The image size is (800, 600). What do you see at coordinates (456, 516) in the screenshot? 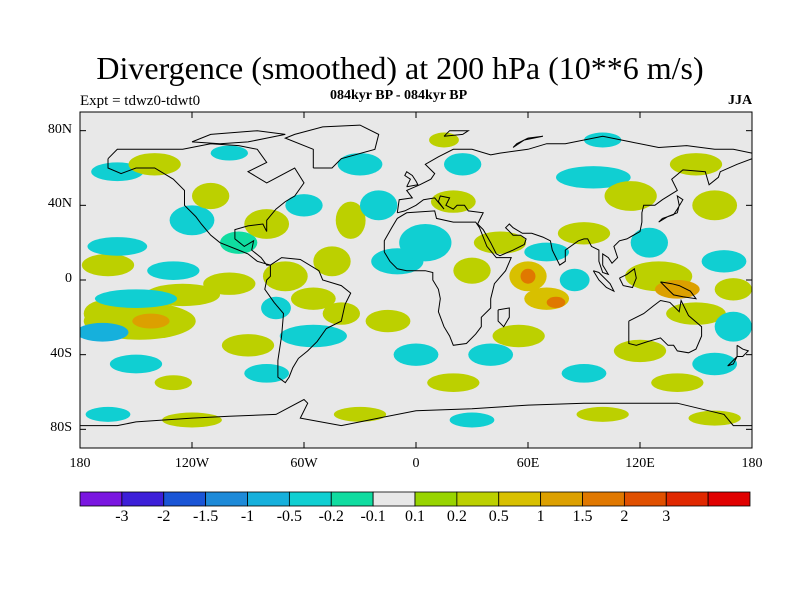
I see `colorbar-label: 0.2` at bounding box center [456, 516].